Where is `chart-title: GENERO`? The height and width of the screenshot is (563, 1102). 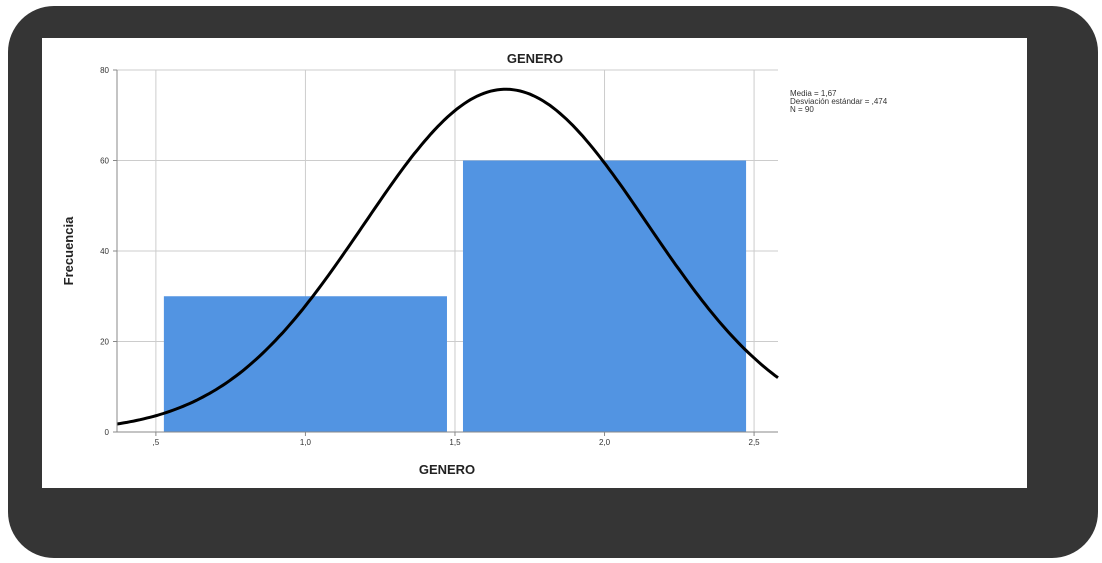
chart-title: GENERO is located at coordinates (535, 58).